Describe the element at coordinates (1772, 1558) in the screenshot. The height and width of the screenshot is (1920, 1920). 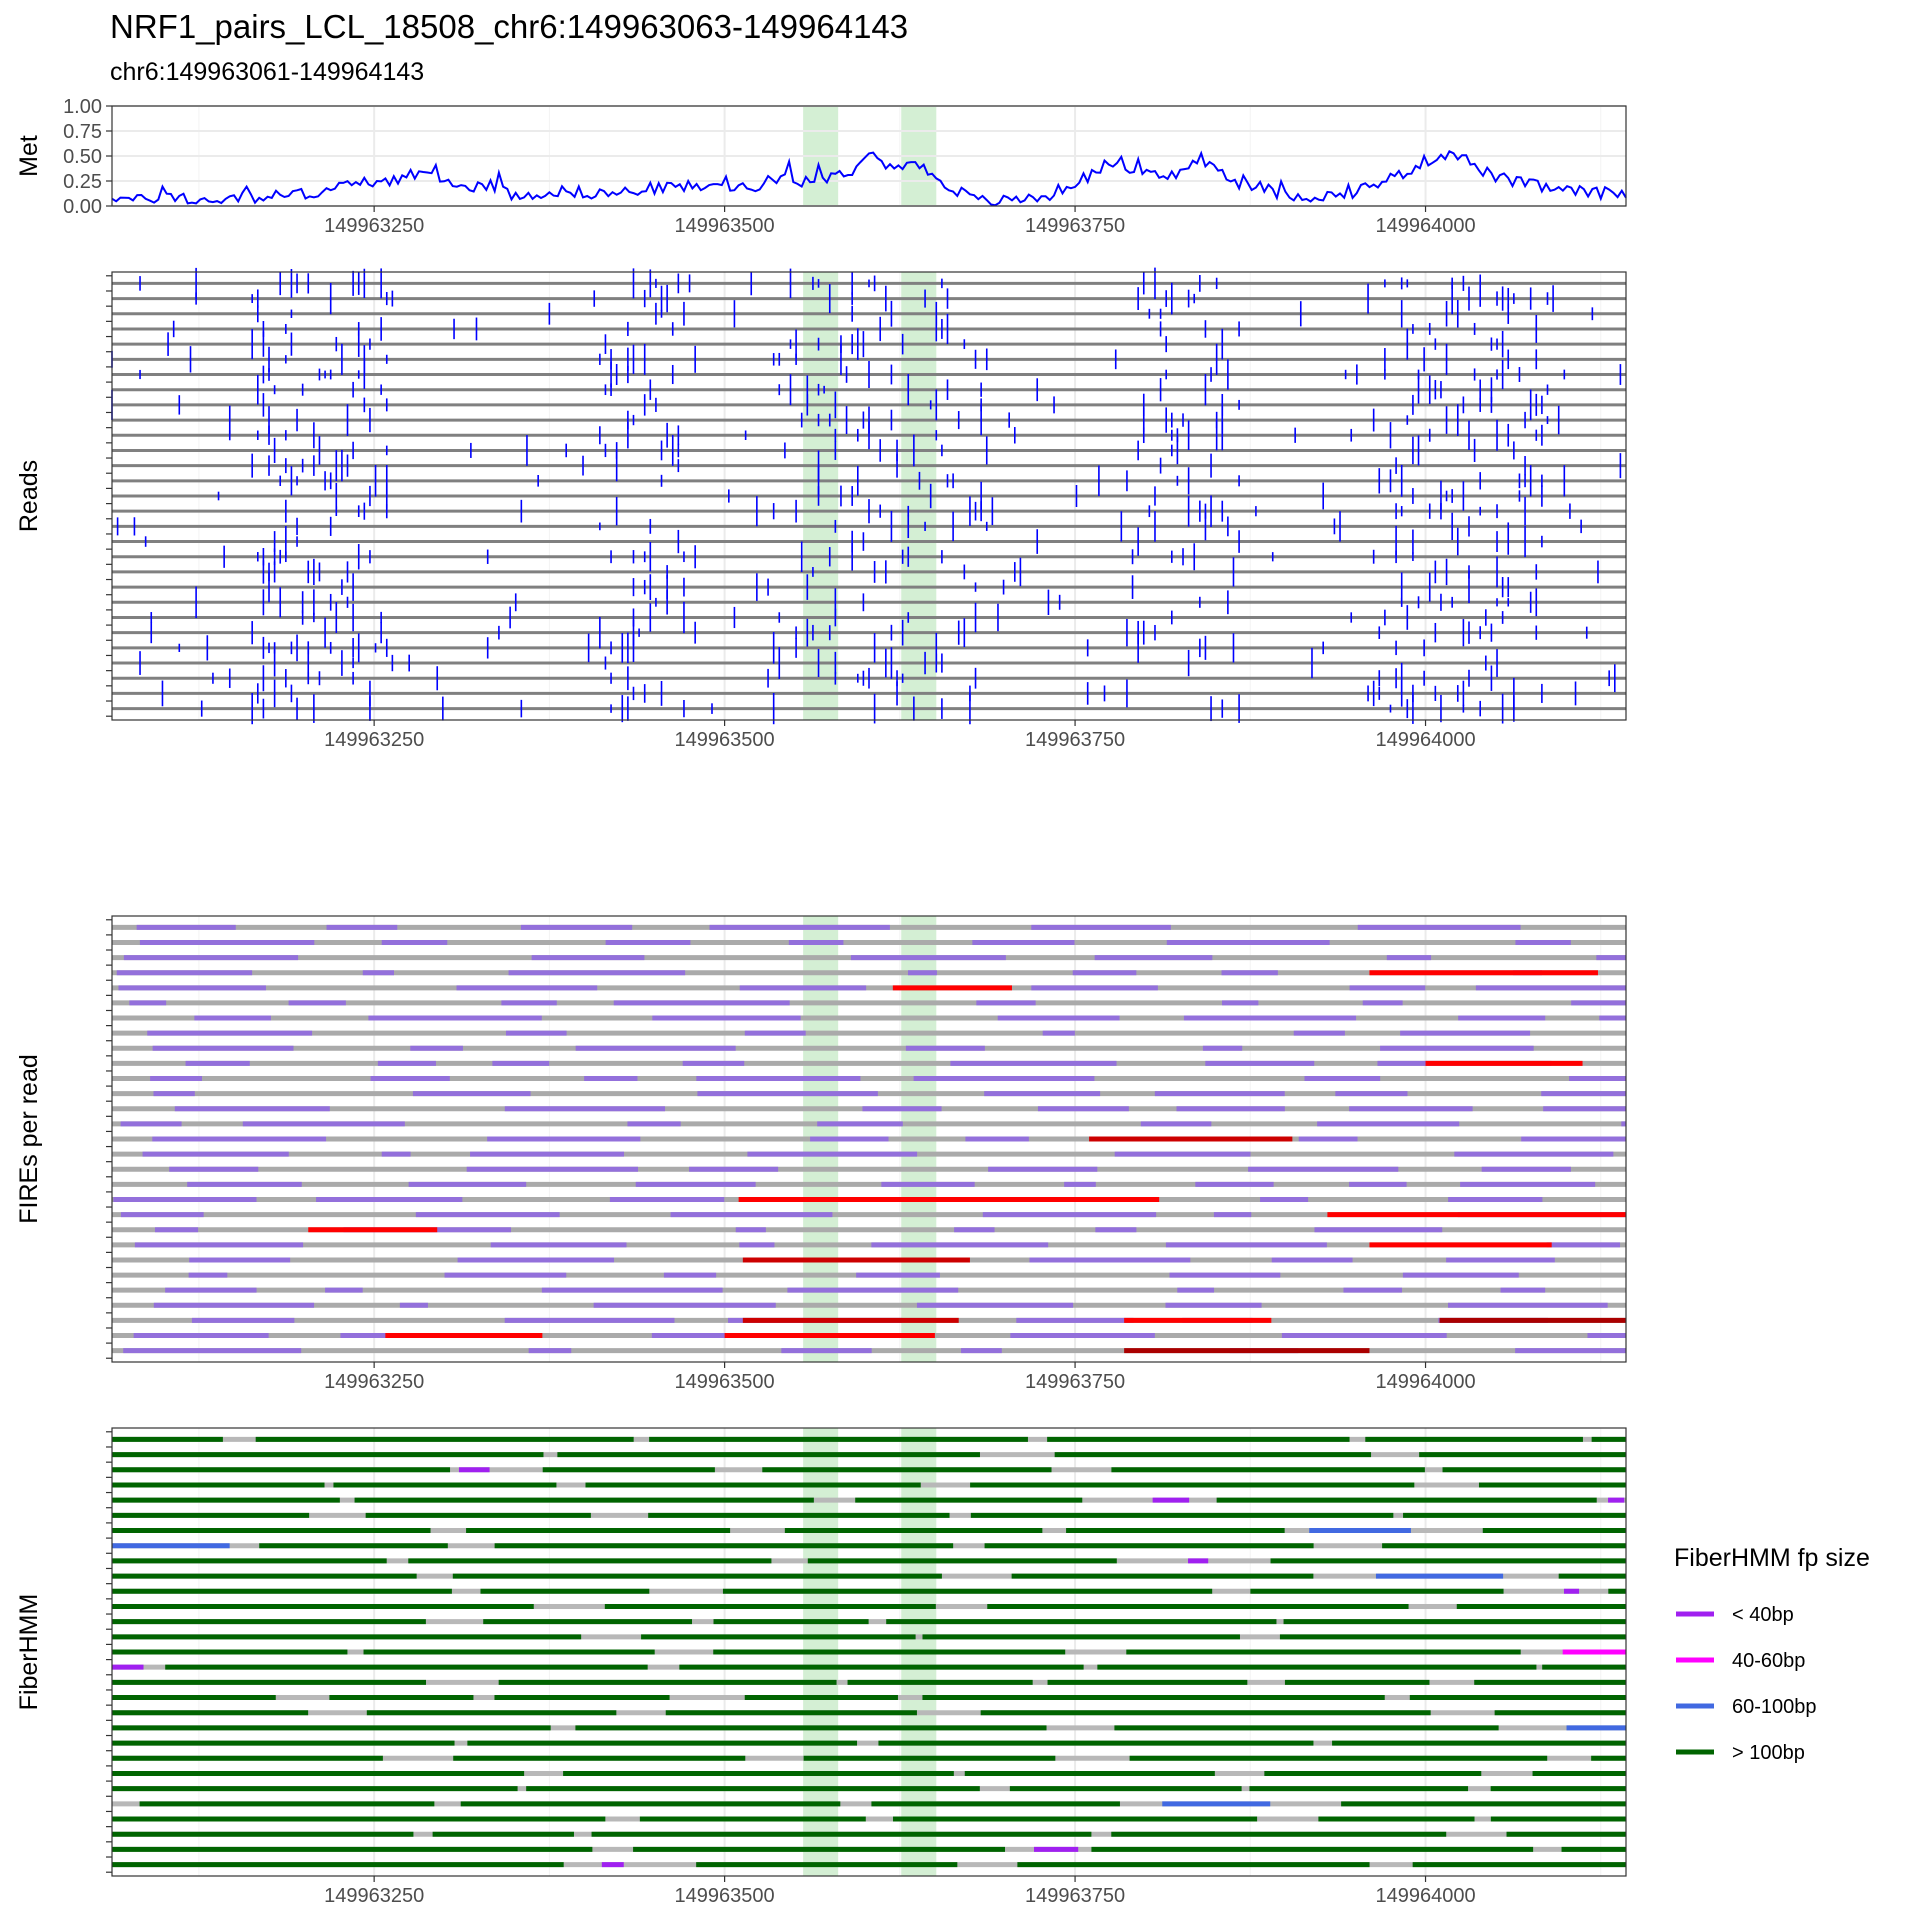
I see `legend-title: FiberHMM fp size` at that location.